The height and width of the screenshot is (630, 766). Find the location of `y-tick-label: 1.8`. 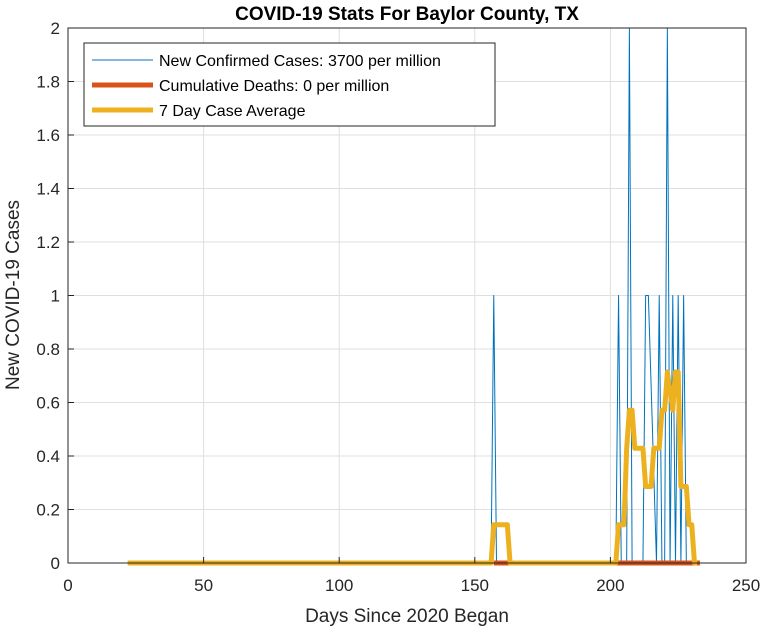

y-tick-label: 1.8 is located at coordinates (48, 82).